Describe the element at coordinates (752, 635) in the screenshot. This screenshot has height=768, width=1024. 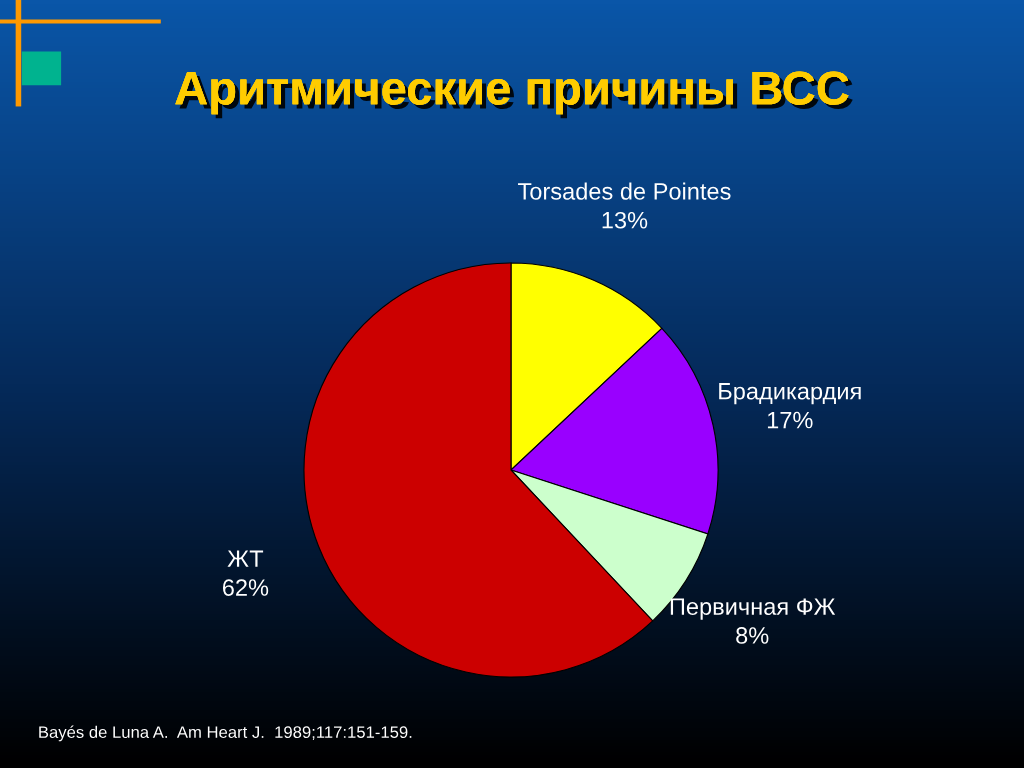
I see `data-label: 8%` at that location.